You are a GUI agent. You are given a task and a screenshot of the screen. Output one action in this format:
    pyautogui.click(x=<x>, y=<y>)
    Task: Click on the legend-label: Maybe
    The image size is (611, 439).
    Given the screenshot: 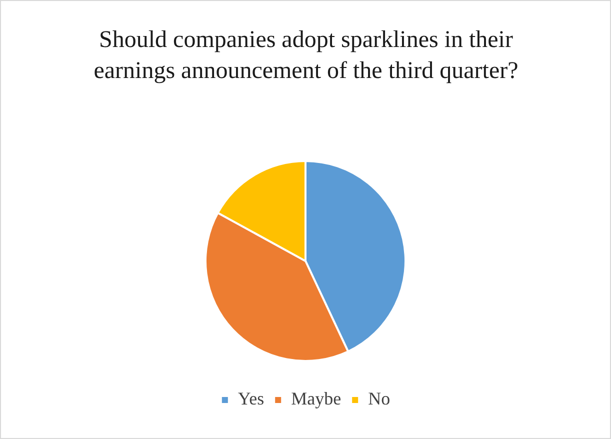 What is the action you would take?
    pyautogui.click(x=316, y=398)
    